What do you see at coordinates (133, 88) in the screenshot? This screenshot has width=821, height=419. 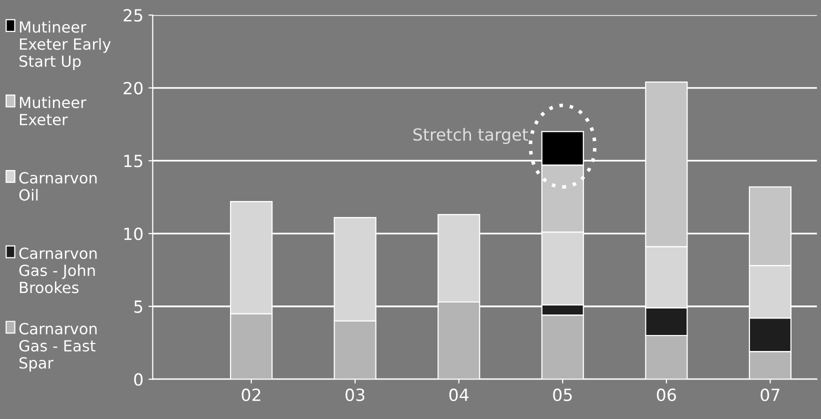 I see `y-tick-label: 20` at bounding box center [133, 88].